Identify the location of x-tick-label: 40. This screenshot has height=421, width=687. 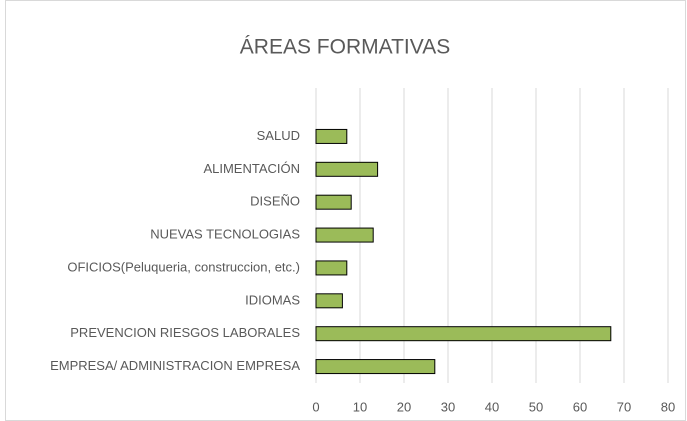
(492, 406).